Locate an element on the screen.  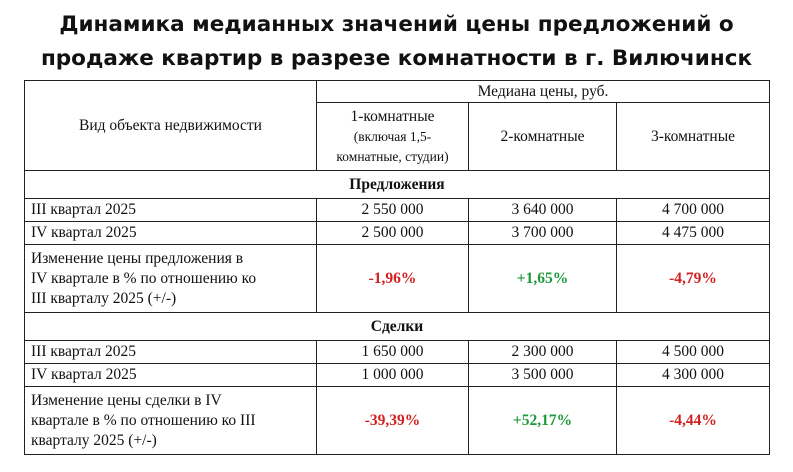
header-1-room-line-1: 1-комнатные is located at coordinates (392, 116).